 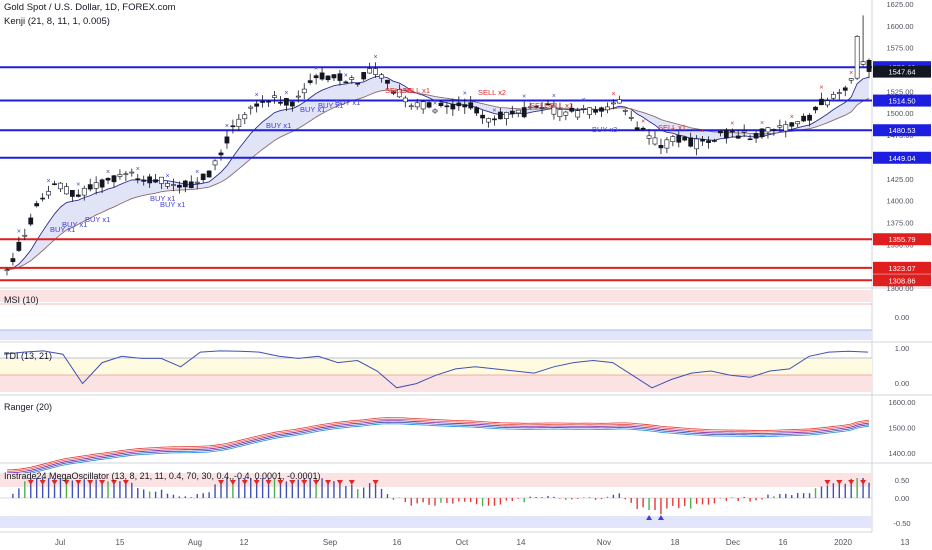 I want to click on msi-upper-zone, so click(x=436, y=296).